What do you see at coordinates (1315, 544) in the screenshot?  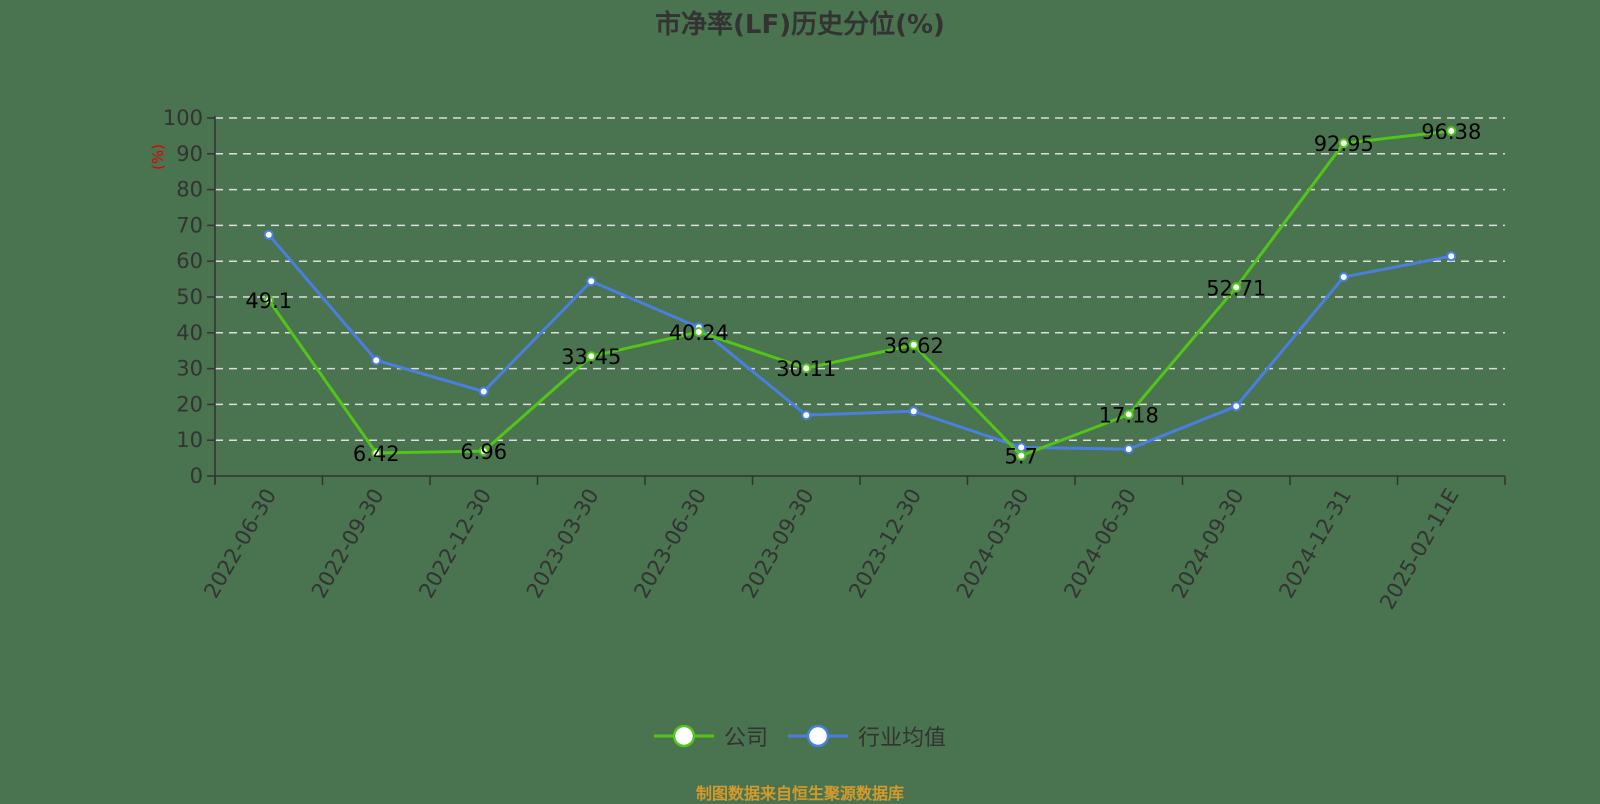 I see `x-tick-label: 2024-12-31` at bounding box center [1315, 544].